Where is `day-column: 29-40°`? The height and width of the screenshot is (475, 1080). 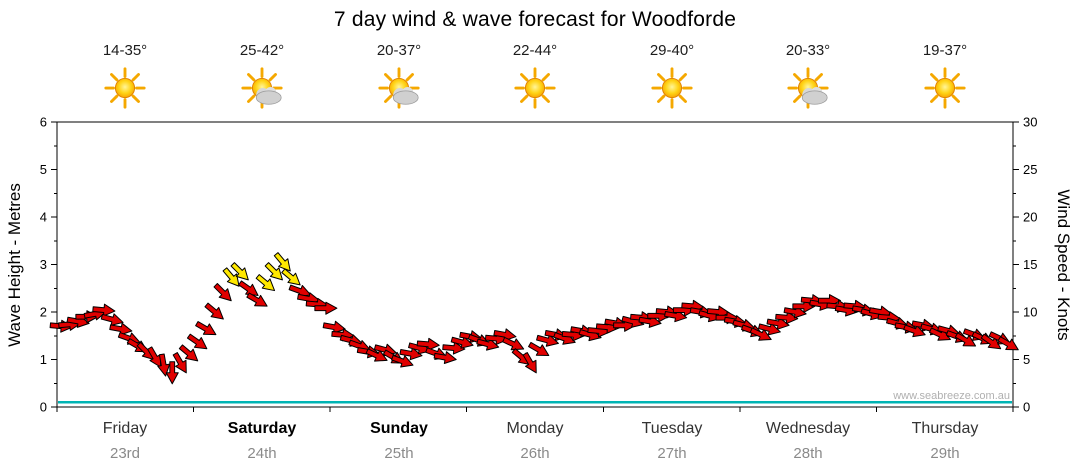
day-column: 29-40° is located at coordinates (672, 79).